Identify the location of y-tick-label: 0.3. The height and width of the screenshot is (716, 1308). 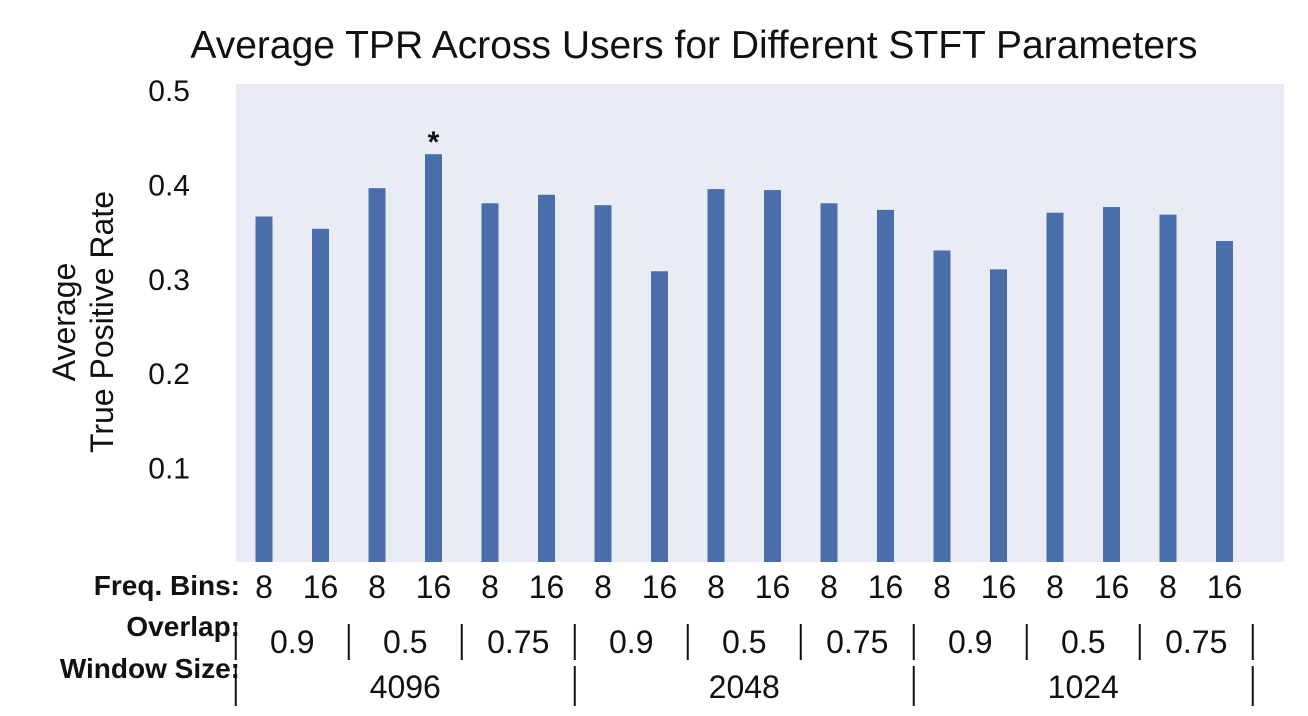
(169, 280).